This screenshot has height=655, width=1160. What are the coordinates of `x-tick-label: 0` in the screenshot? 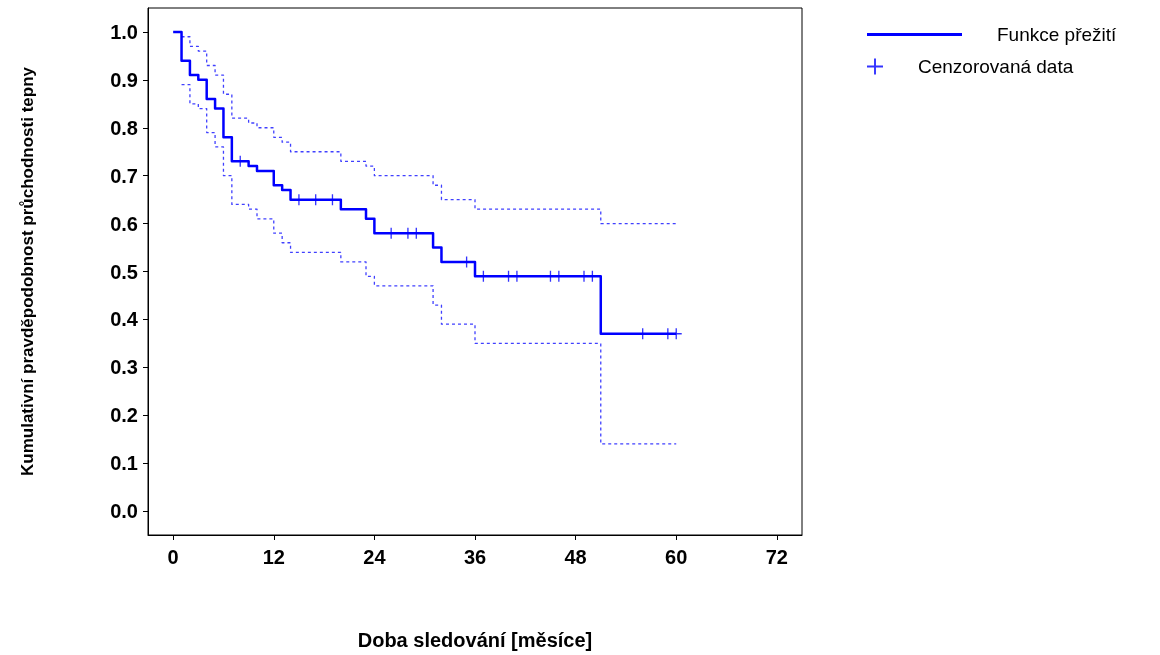 It's located at (173, 557).